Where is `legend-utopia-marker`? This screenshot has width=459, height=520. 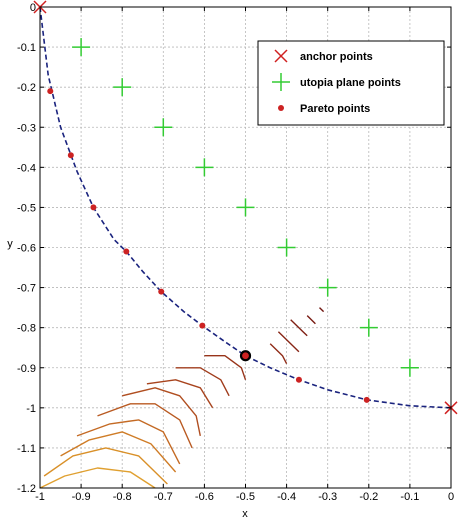 legend-utopia-marker is located at coordinates (281, 82).